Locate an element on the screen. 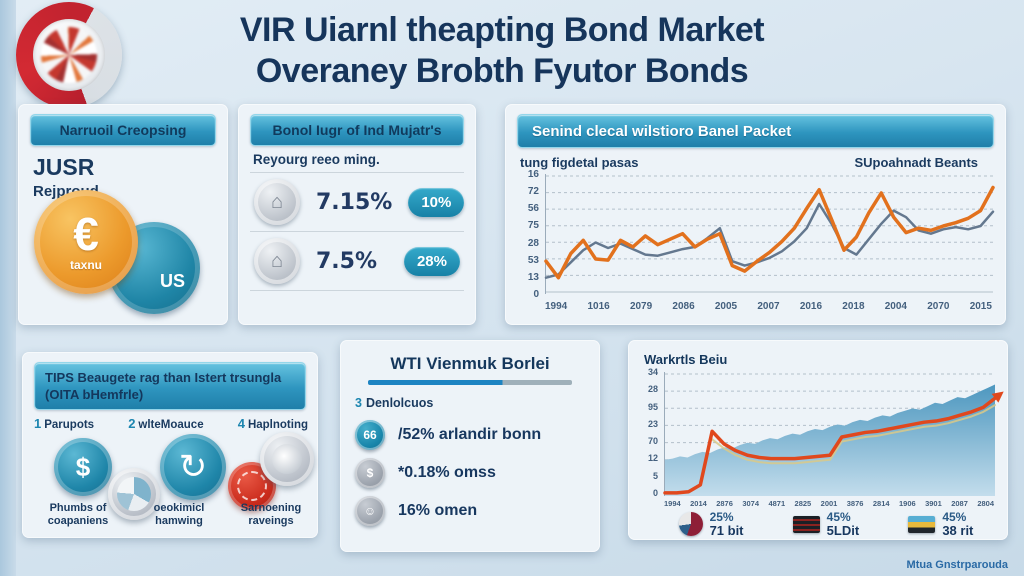  scribble-glyph is located at coordinates (252, 486).